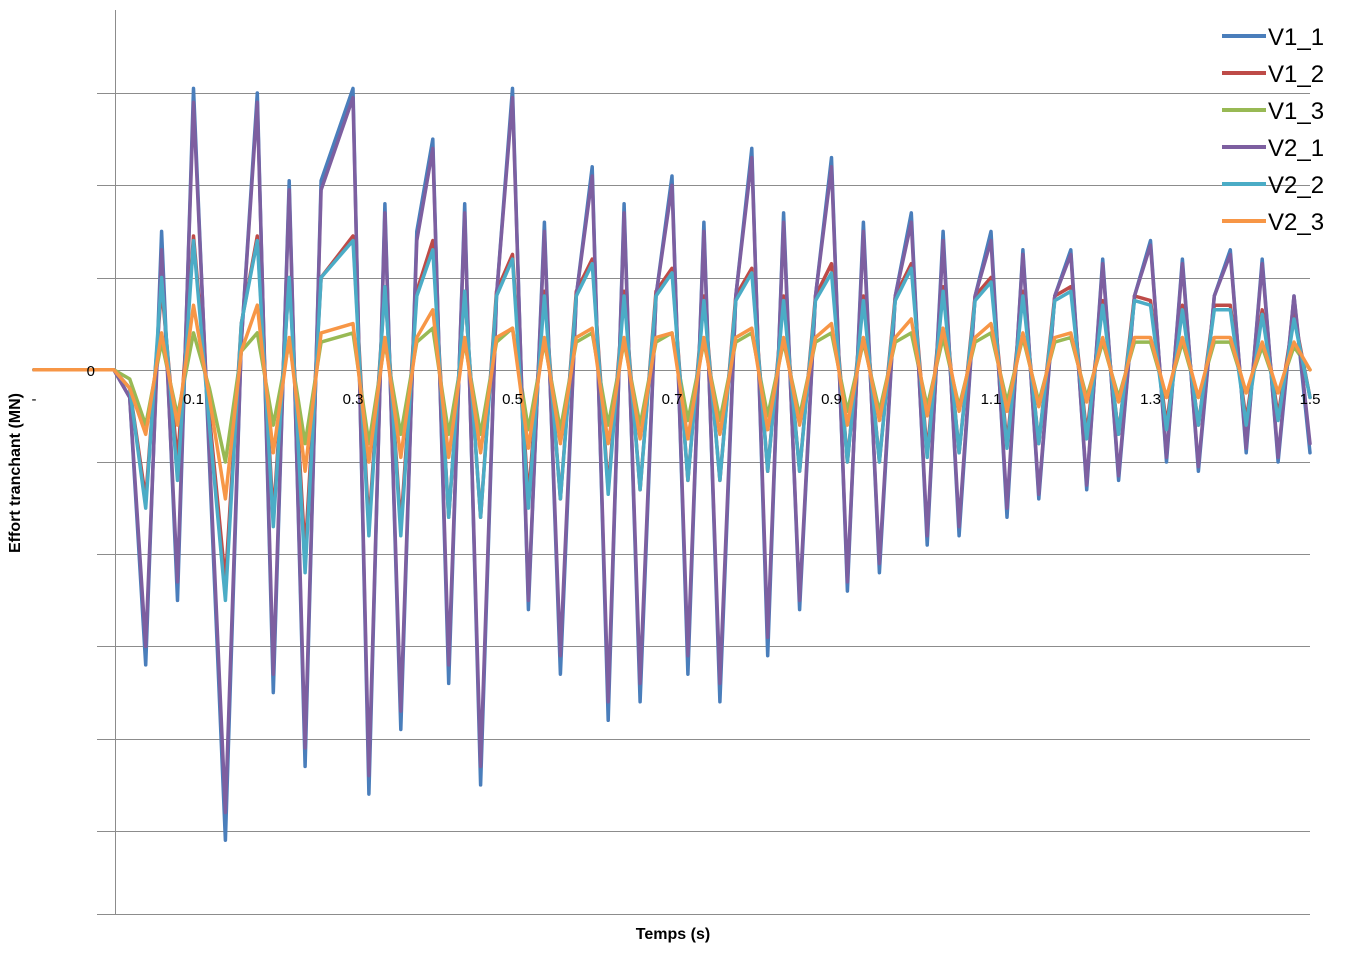 The width and height of the screenshot is (1358, 960). Describe the element at coordinates (91, 371) in the screenshot. I see `y-tick-label-0: 0` at that location.